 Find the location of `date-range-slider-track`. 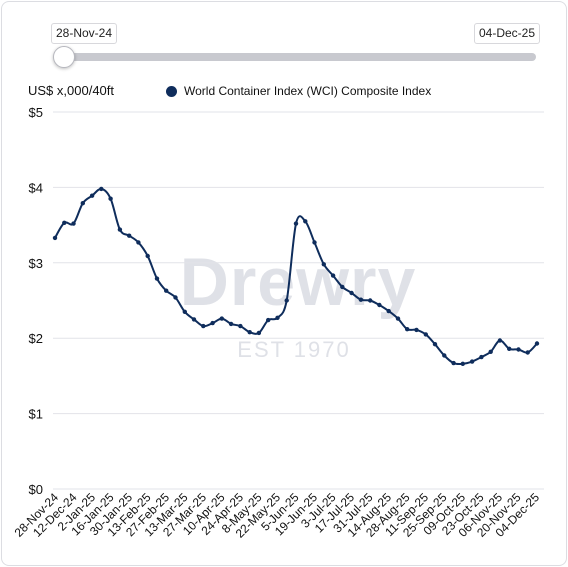

date-range-slider-track is located at coordinates (295, 57).